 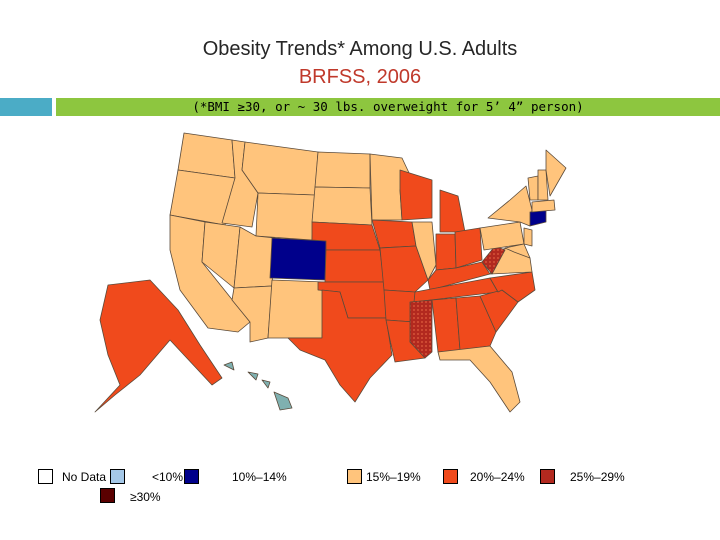 I want to click on header-band-green, so click(x=388, y=107).